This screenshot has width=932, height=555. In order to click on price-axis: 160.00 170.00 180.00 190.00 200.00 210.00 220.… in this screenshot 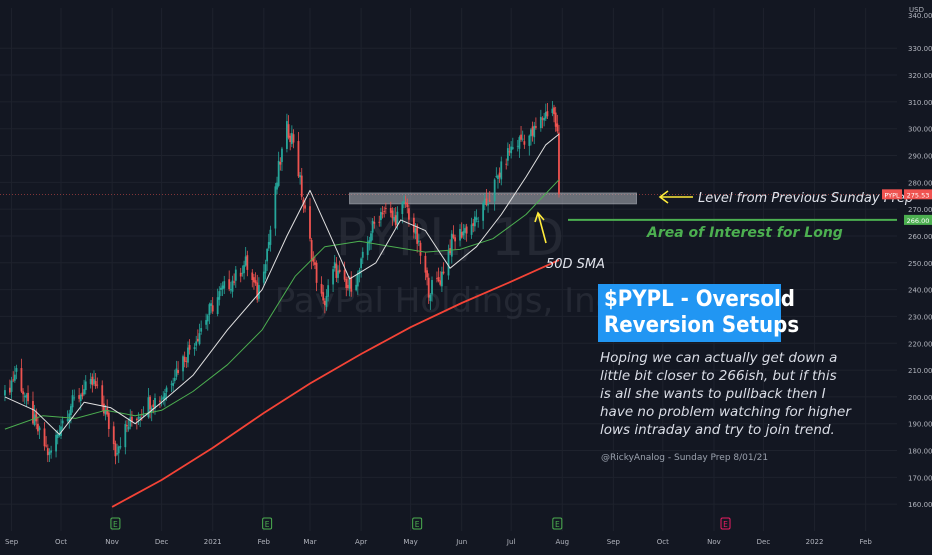, I will do `click(920, 260)`.